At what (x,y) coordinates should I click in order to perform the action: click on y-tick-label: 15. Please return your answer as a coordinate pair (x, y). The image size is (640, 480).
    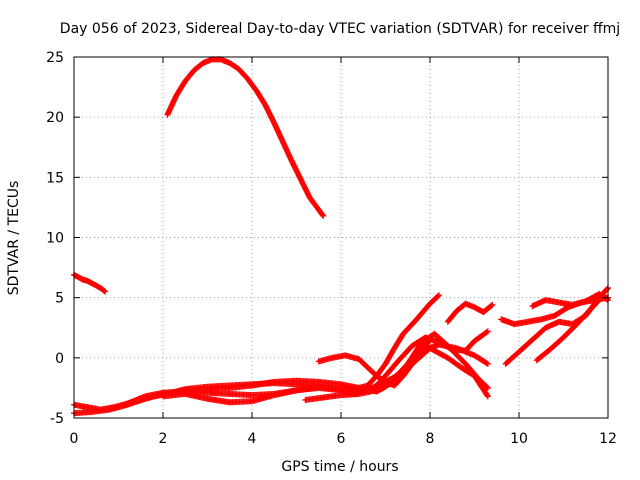
    Looking at the image, I should click on (55, 178).